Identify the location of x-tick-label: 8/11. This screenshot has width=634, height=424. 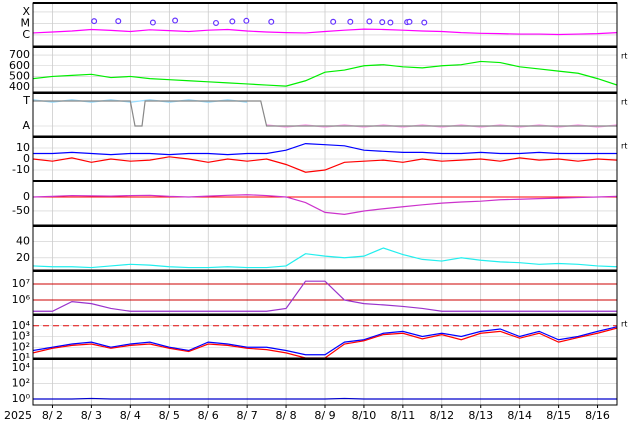
(403, 415).